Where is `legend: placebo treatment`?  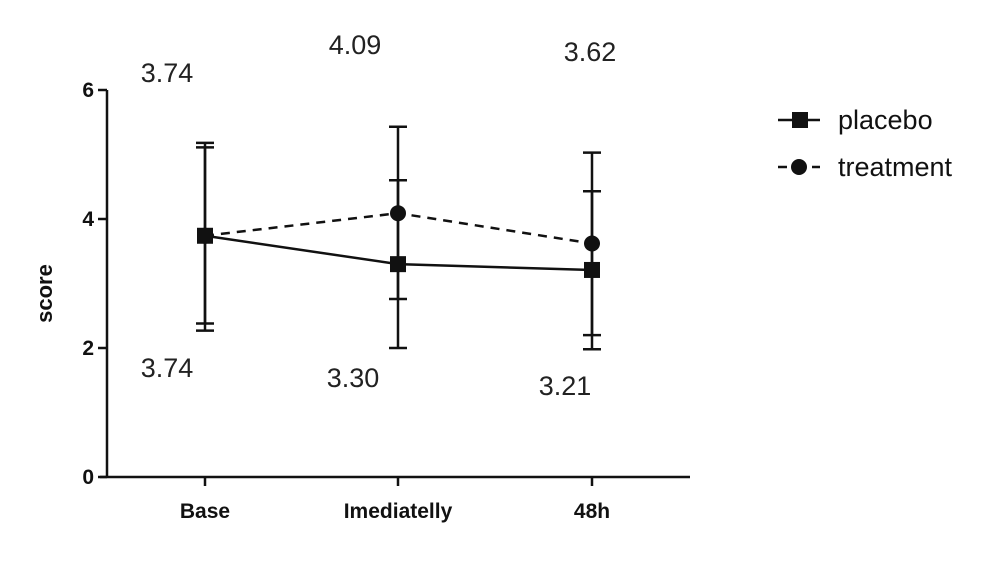 legend: placebo treatment is located at coordinates (865, 143).